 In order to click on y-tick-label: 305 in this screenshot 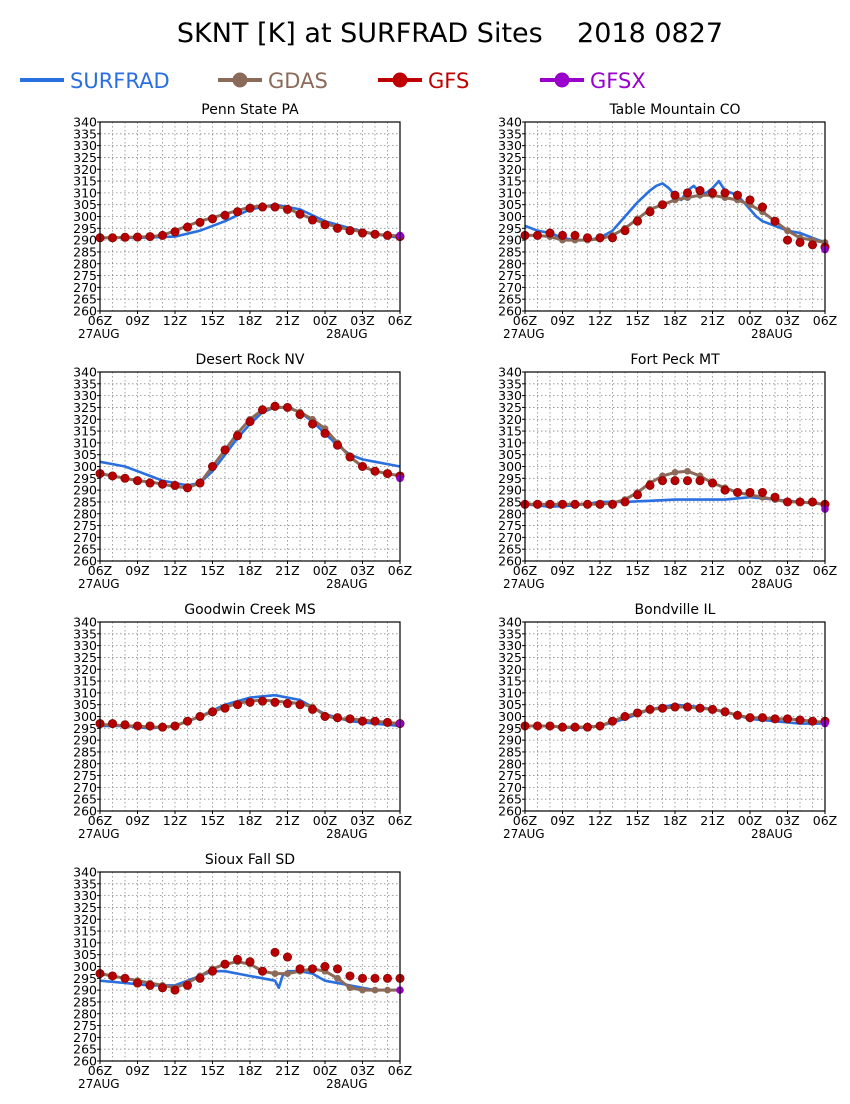, I will do `click(85, 704)`.